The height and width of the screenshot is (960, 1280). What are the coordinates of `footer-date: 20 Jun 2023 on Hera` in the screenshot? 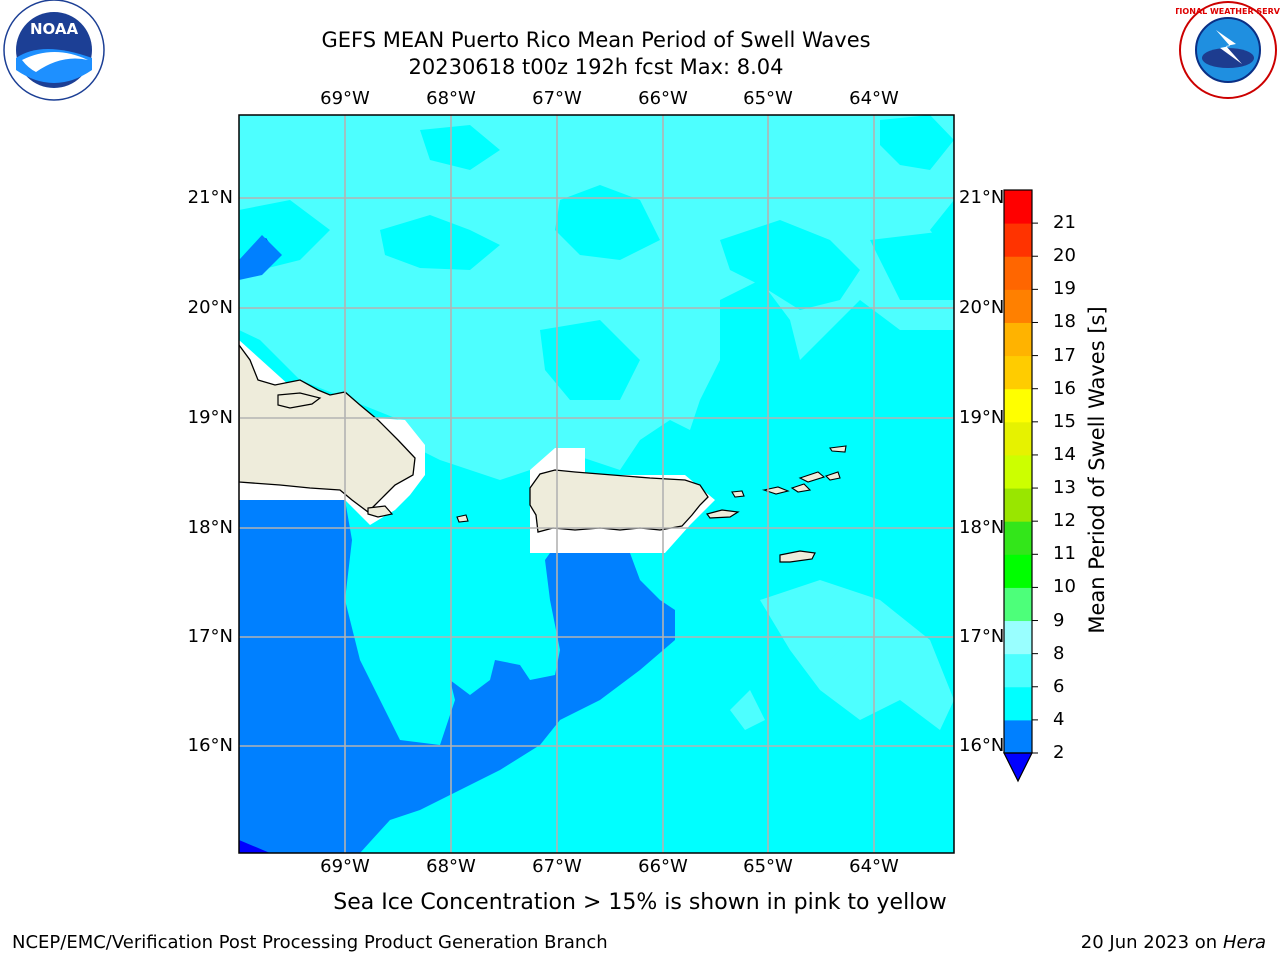 It's located at (1173, 942).